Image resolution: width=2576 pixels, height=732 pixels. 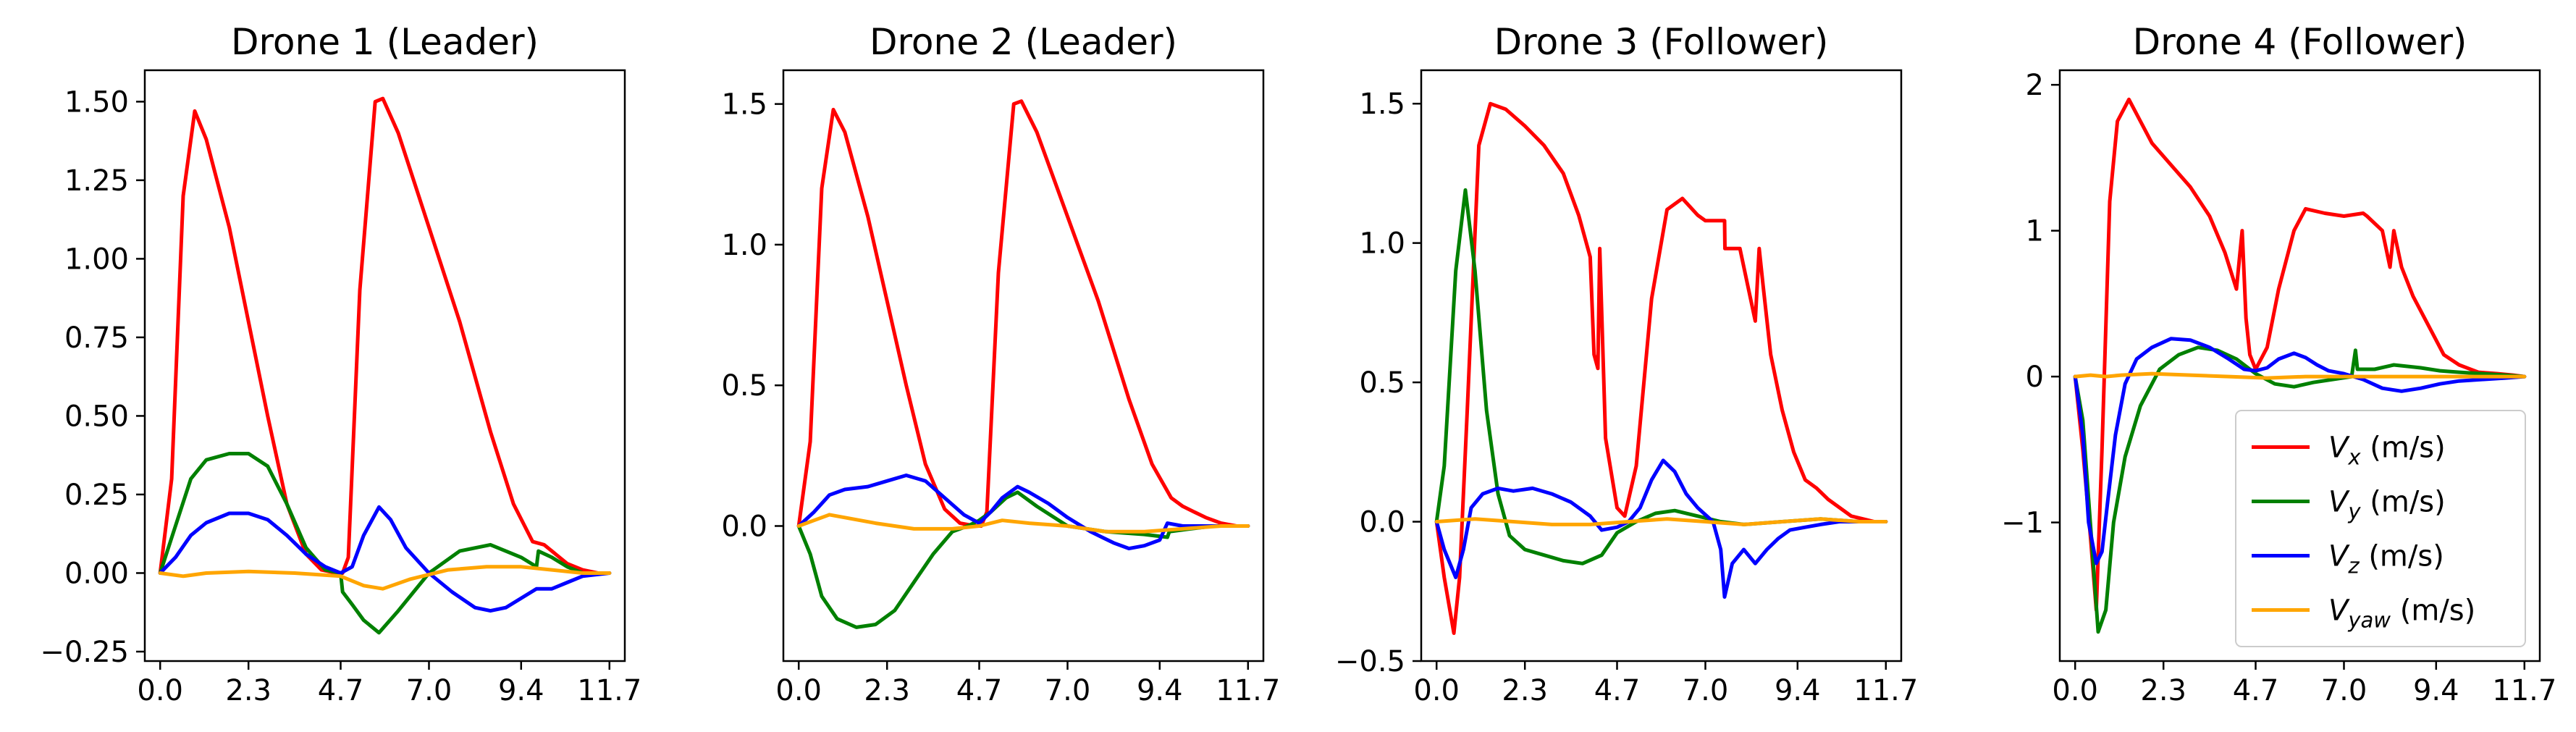 What do you see at coordinates (1370, 661) in the screenshot?
I see `y-tick-label: −0.5` at bounding box center [1370, 661].